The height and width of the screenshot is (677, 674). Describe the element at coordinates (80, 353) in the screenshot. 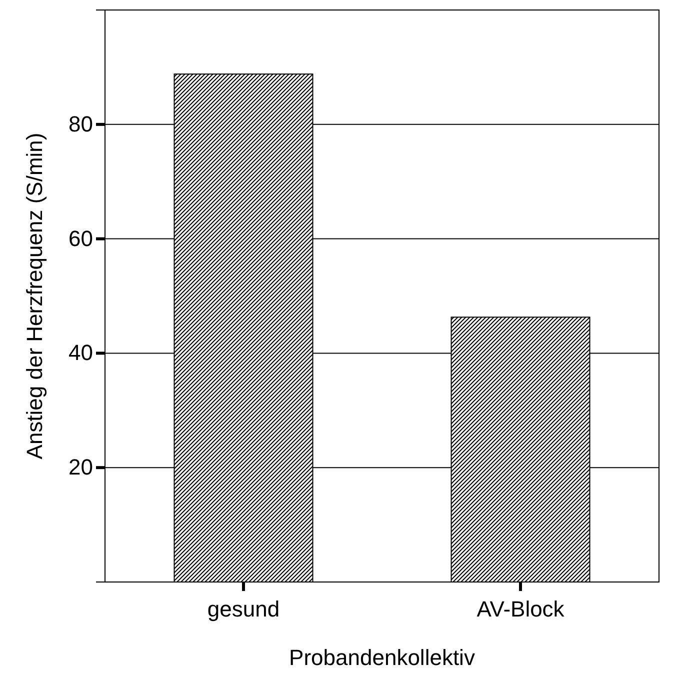

I see `y-tick-label: 40` at that location.